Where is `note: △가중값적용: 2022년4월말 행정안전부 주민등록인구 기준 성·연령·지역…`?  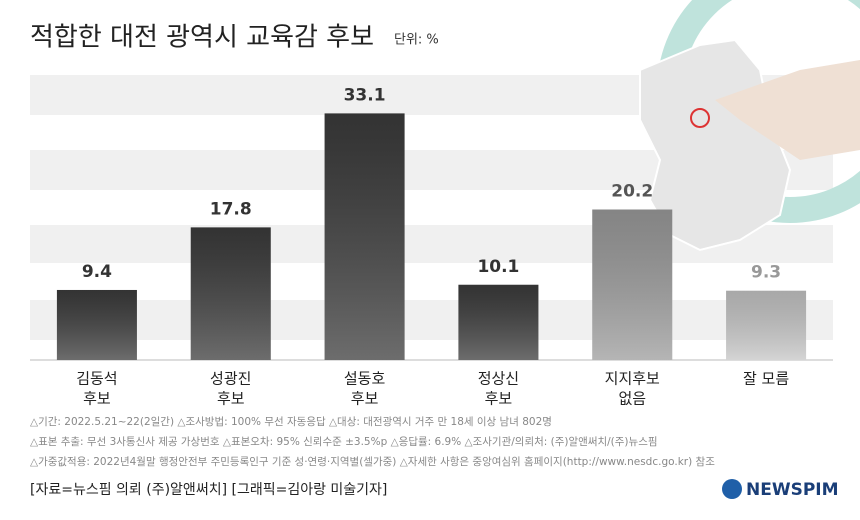 note: △가중값적용: 2022년4월말 행정안전부 주민등록인구 기준 성·연령·지역… is located at coordinates (372, 461).